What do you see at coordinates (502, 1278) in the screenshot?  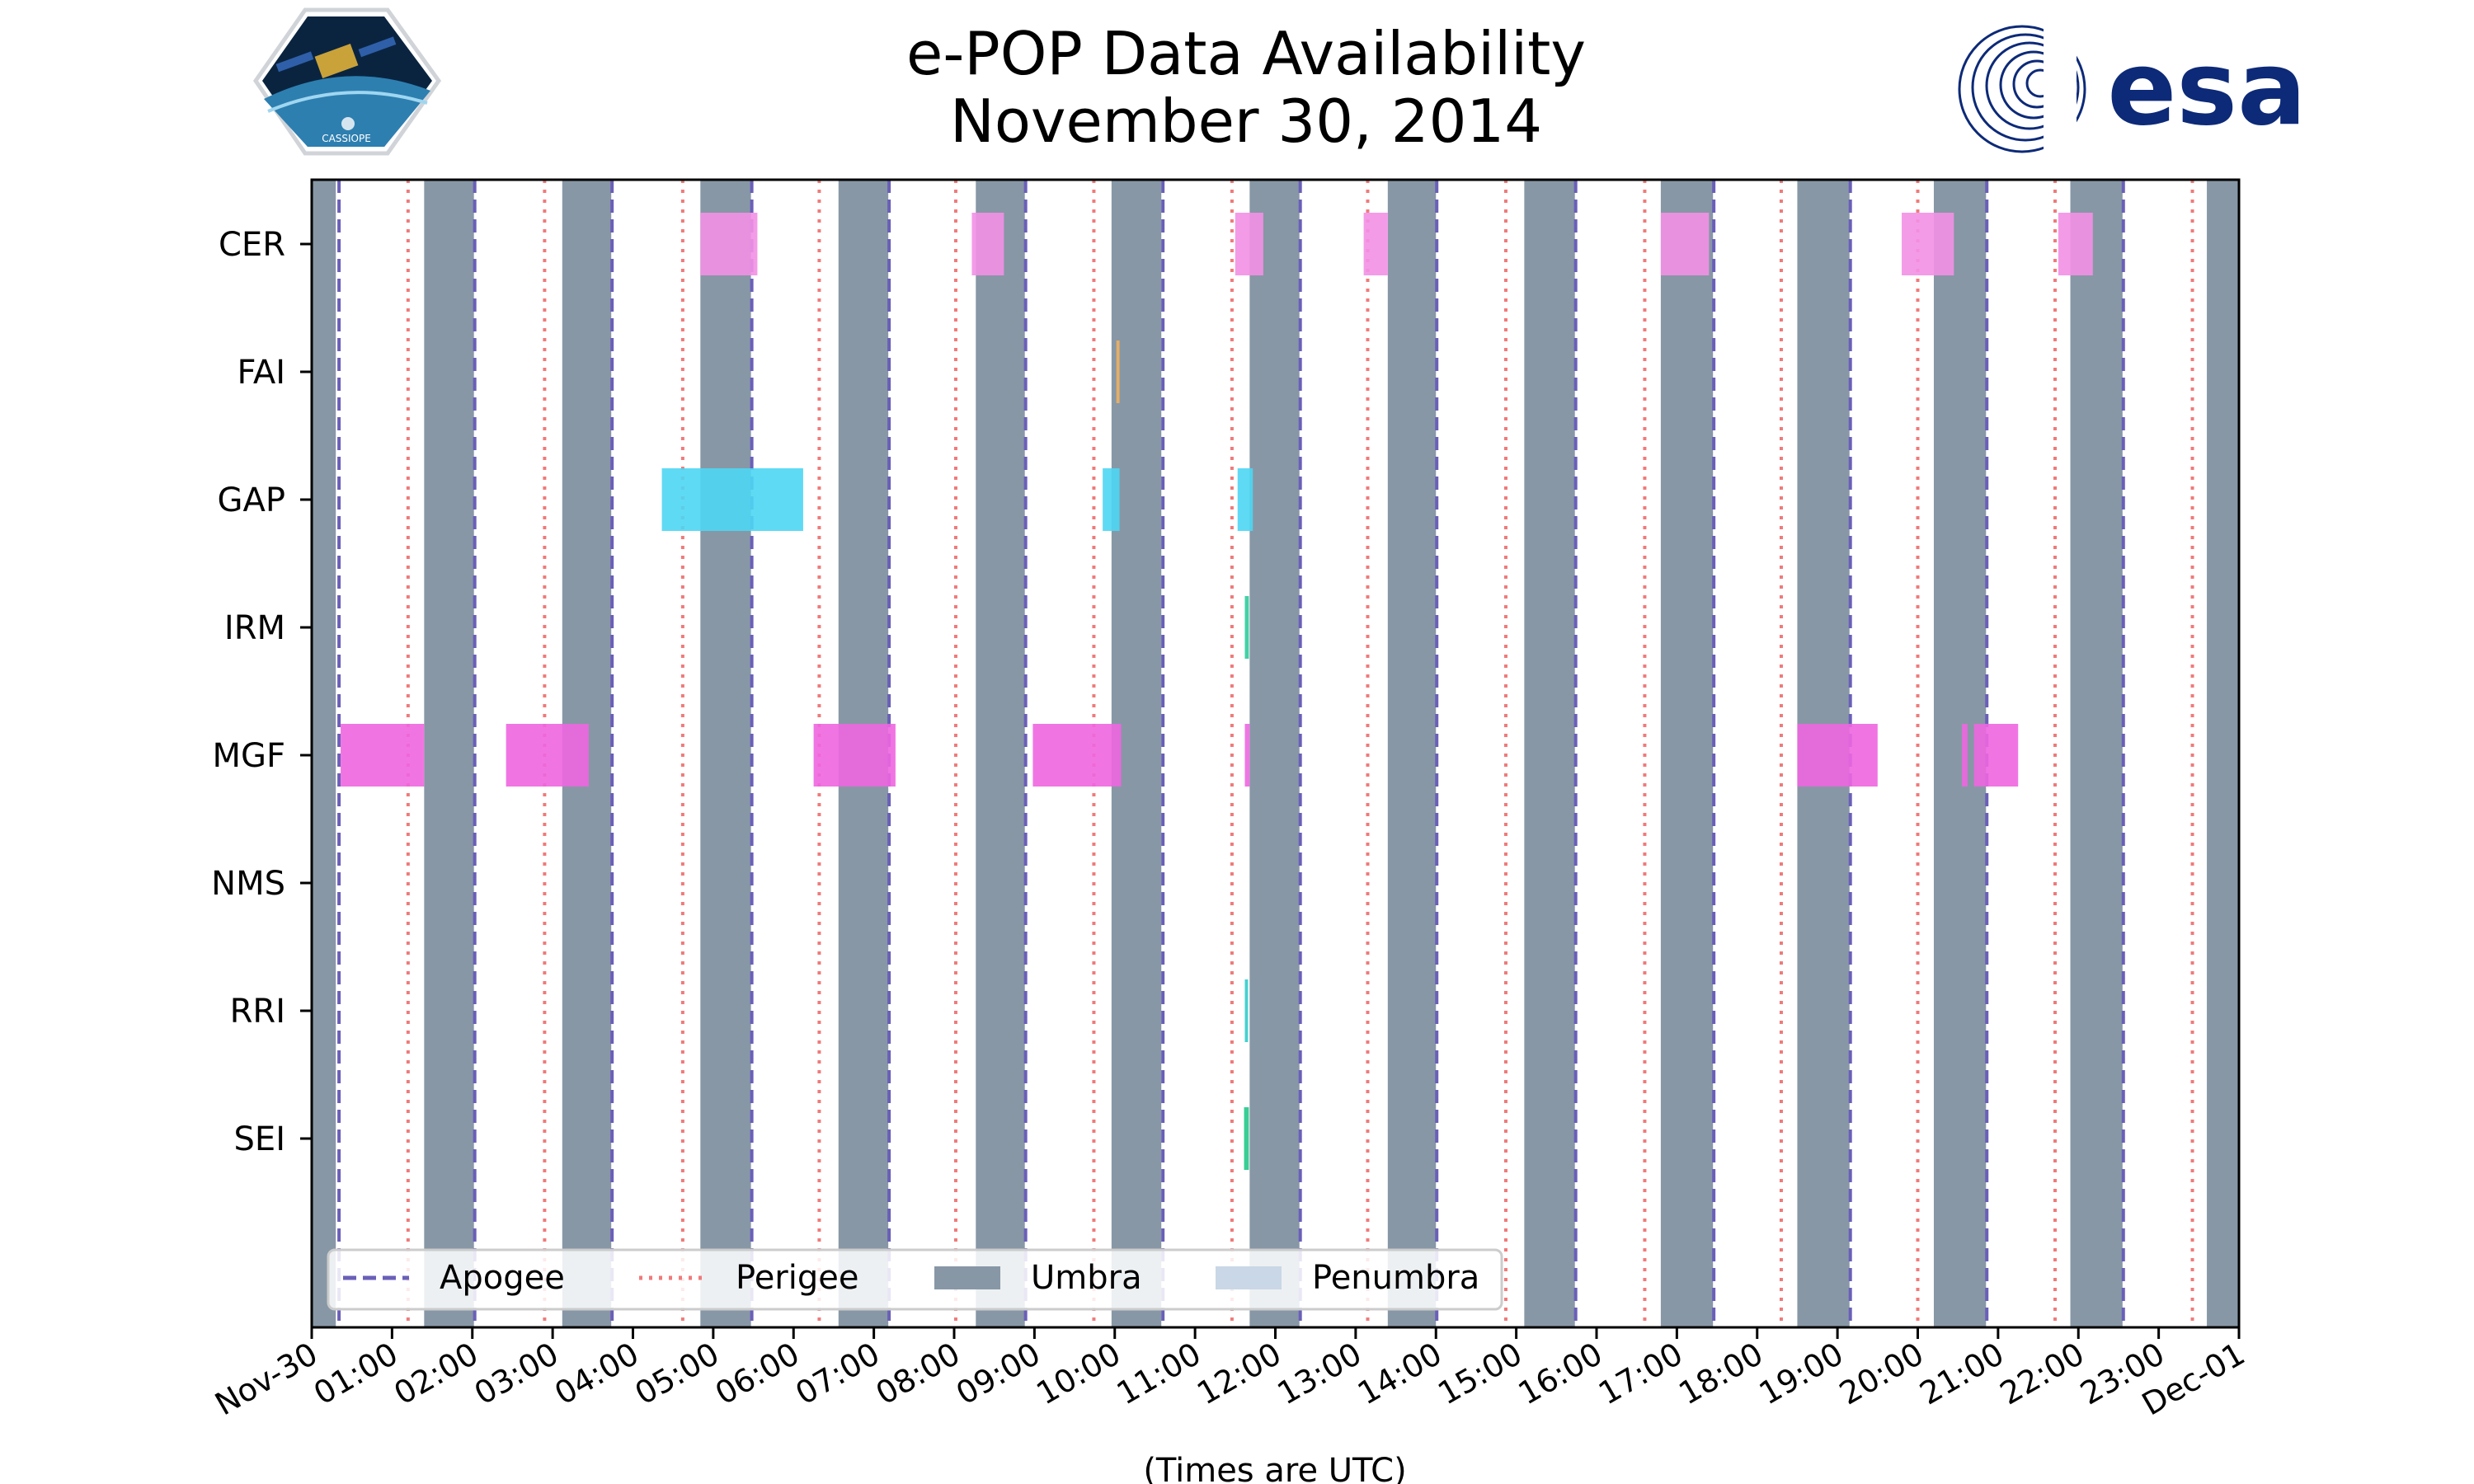 I see `legend-apogee-label: Apogee` at bounding box center [502, 1278].